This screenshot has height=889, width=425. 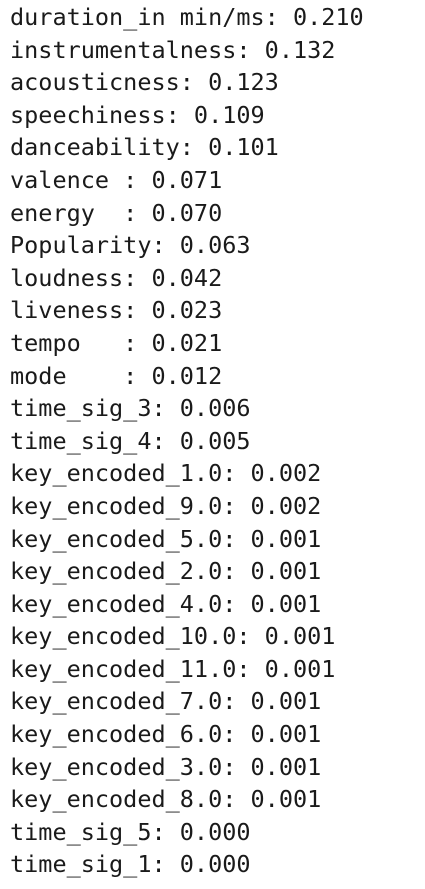 I want to click on output-line: key_encoded_5.0: 0.001, so click(x=166, y=538).